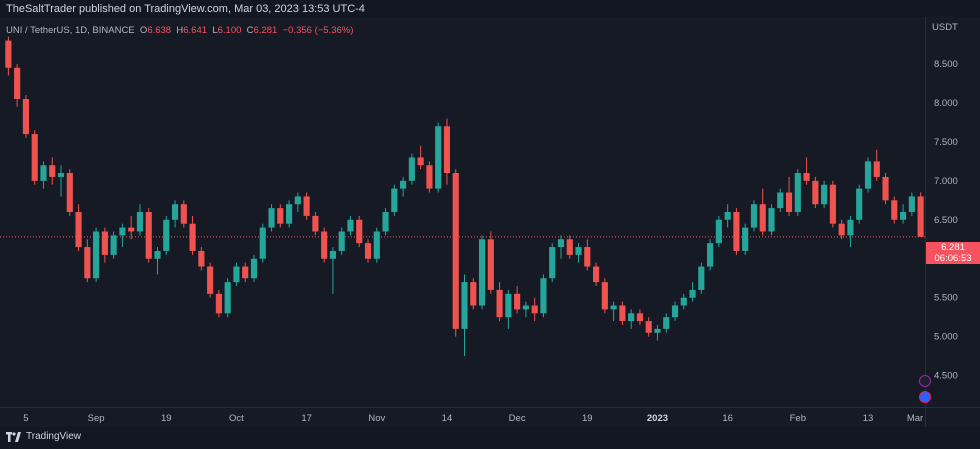 The width and height of the screenshot is (980, 449). Describe the element at coordinates (462, 417) in the screenshot. I see `time-axis: 5 Sep 19 Oct 17 Nov 14 Dec 19 2023 16 Feb 13 Mar` at that location.